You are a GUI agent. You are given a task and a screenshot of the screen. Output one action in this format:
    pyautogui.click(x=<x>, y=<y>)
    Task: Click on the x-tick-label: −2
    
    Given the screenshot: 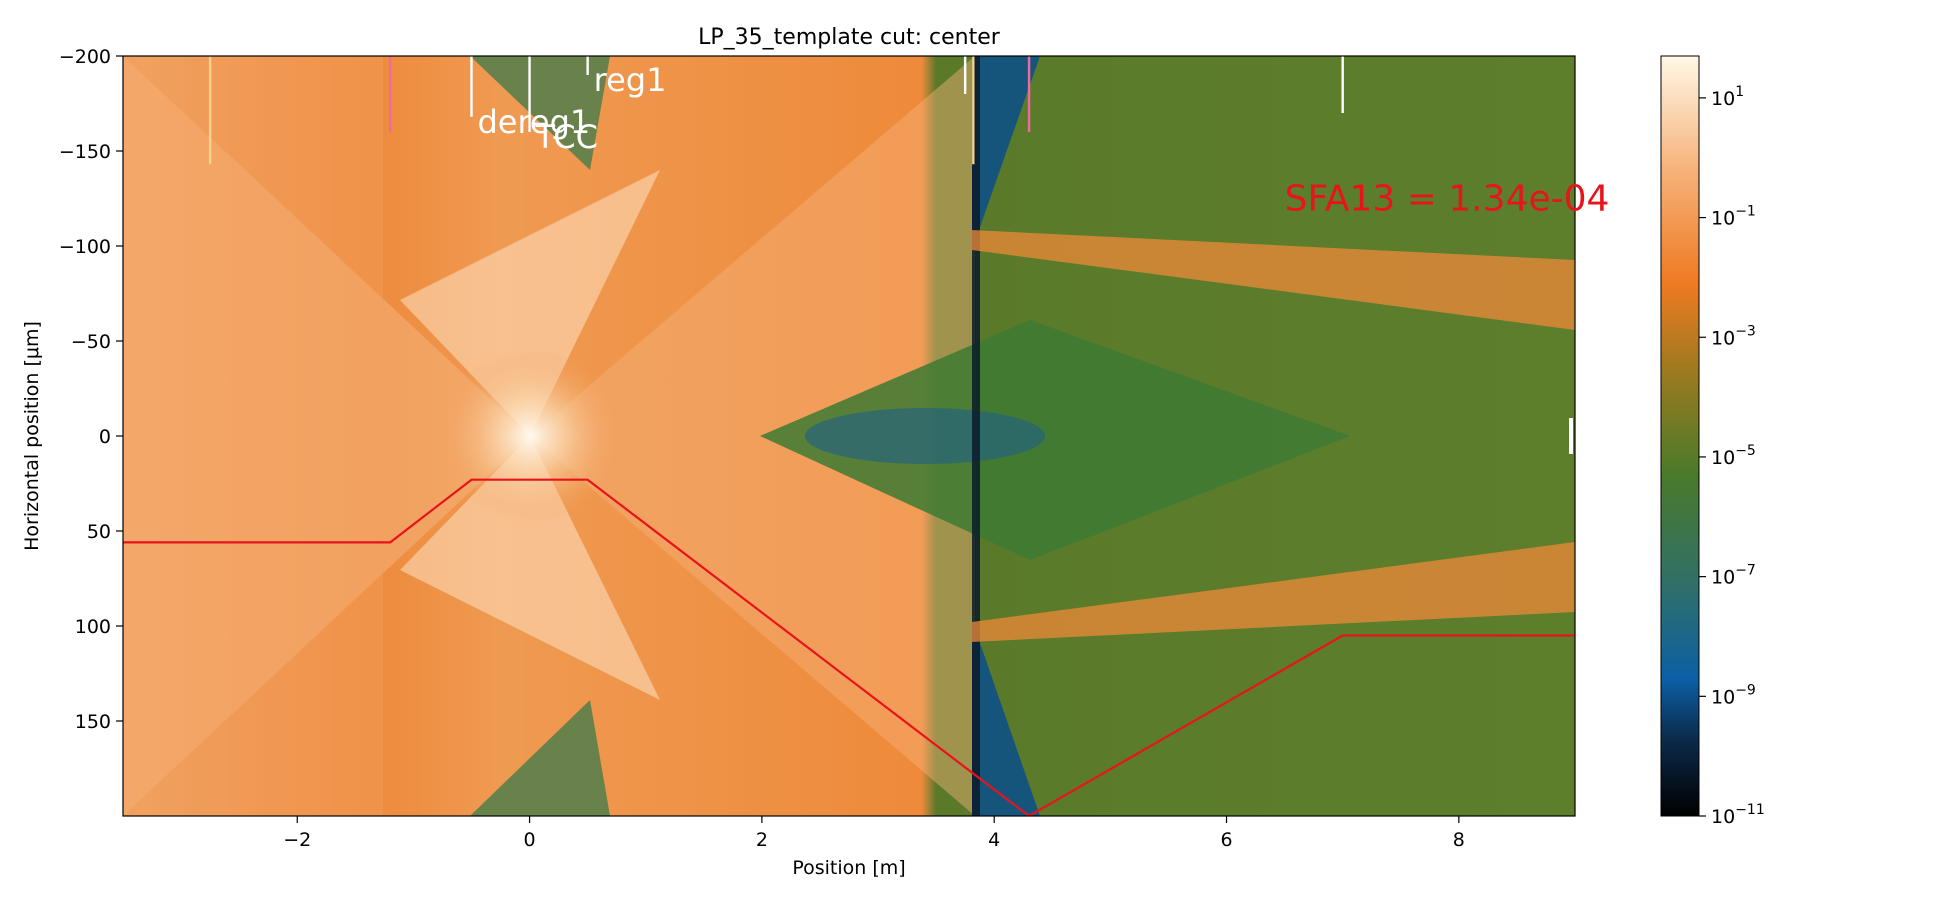 What is the action you would take?
    pyautogui.click(x=297, y=840)
    